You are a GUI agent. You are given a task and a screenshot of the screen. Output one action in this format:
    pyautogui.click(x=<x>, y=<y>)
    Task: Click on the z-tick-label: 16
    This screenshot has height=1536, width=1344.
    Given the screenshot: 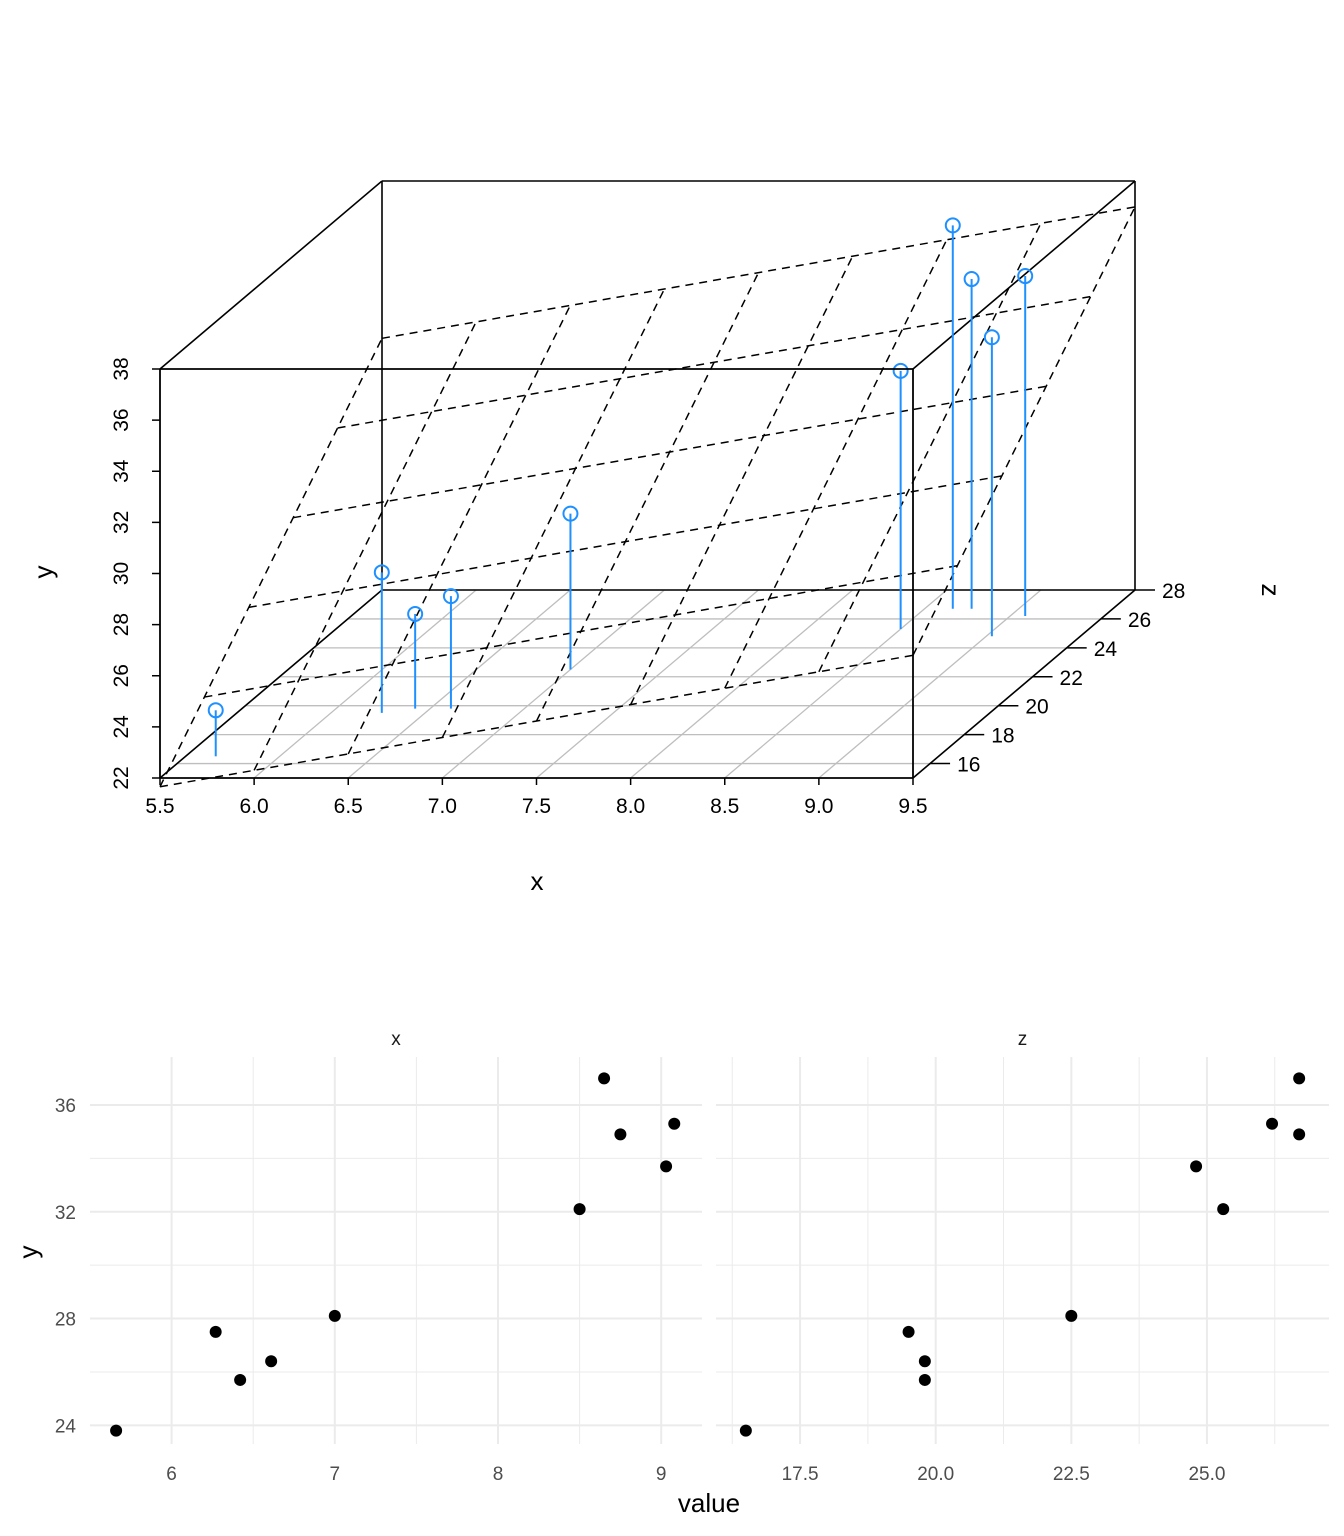 What is the action you would take?
    pyautogui.click(x=968, y=765)
    